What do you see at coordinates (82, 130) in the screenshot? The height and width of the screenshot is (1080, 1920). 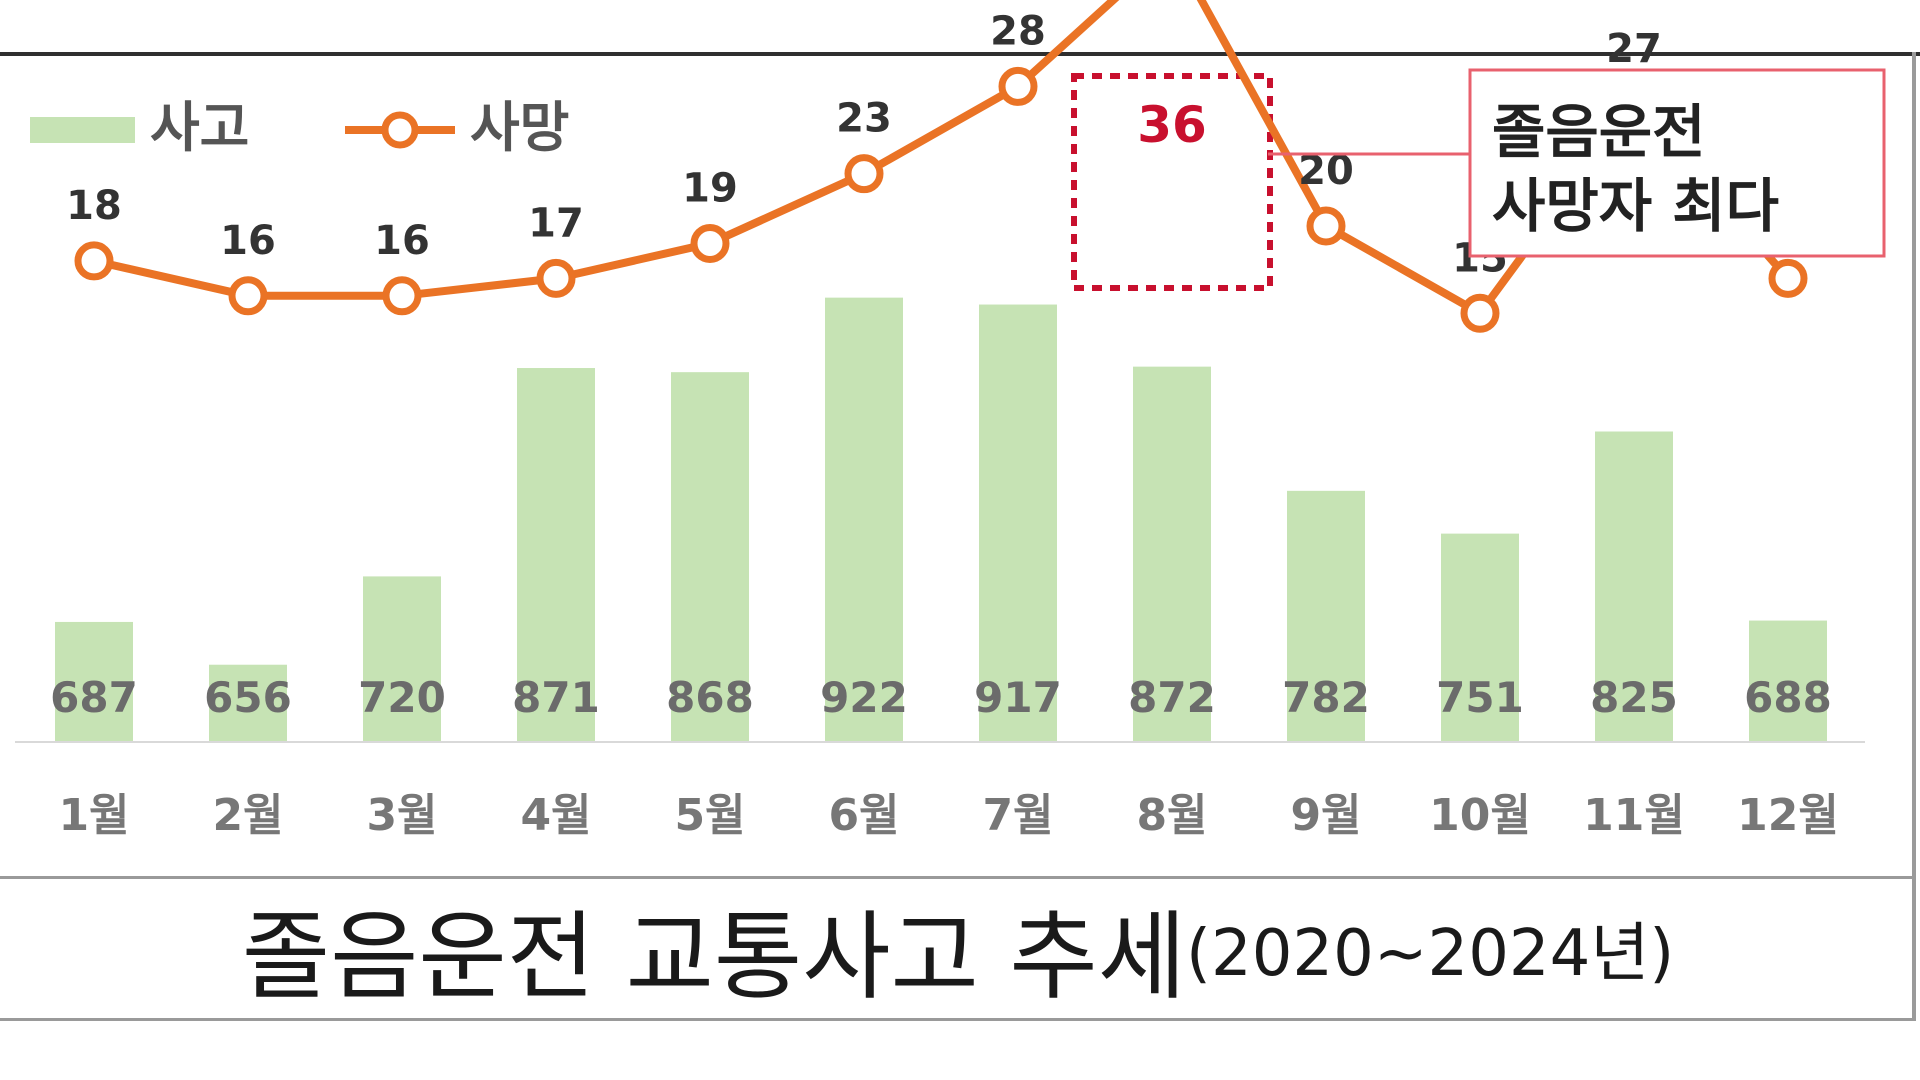 I see `legend-accident-swatch` at bounding box center [82, 130].